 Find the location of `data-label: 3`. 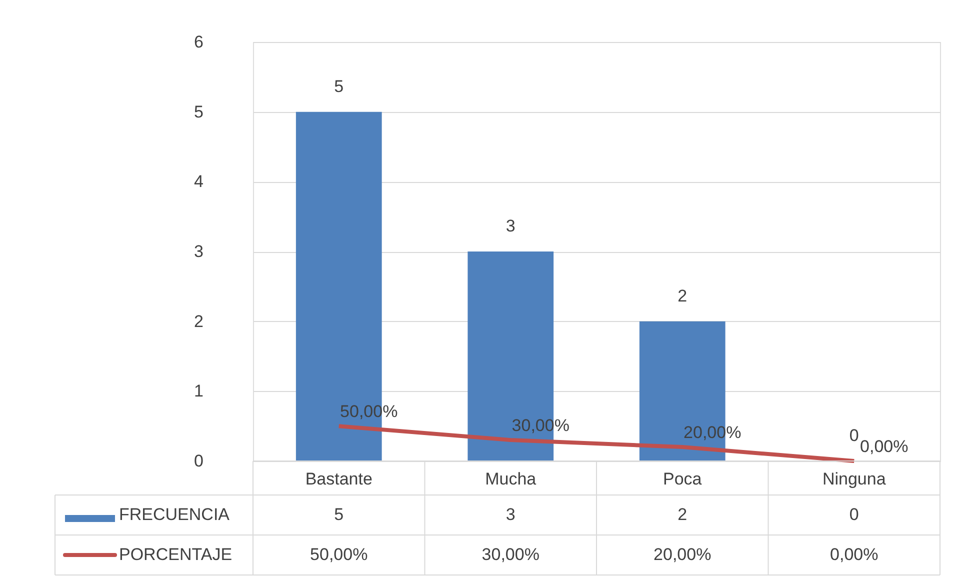

data-label: 3 is located at coordinates (511, 514).